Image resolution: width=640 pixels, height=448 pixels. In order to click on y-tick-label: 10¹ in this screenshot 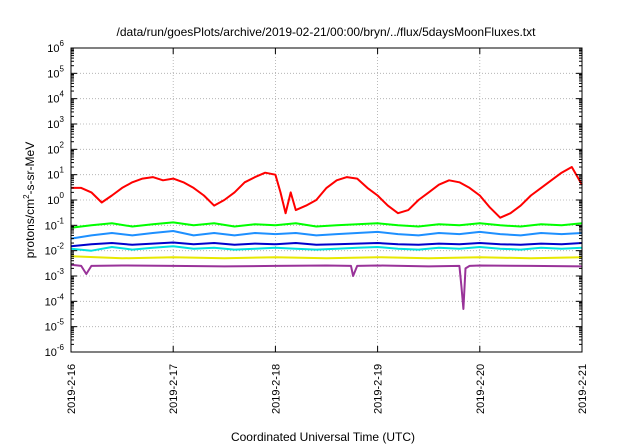, I will do `click(55, 174)`.